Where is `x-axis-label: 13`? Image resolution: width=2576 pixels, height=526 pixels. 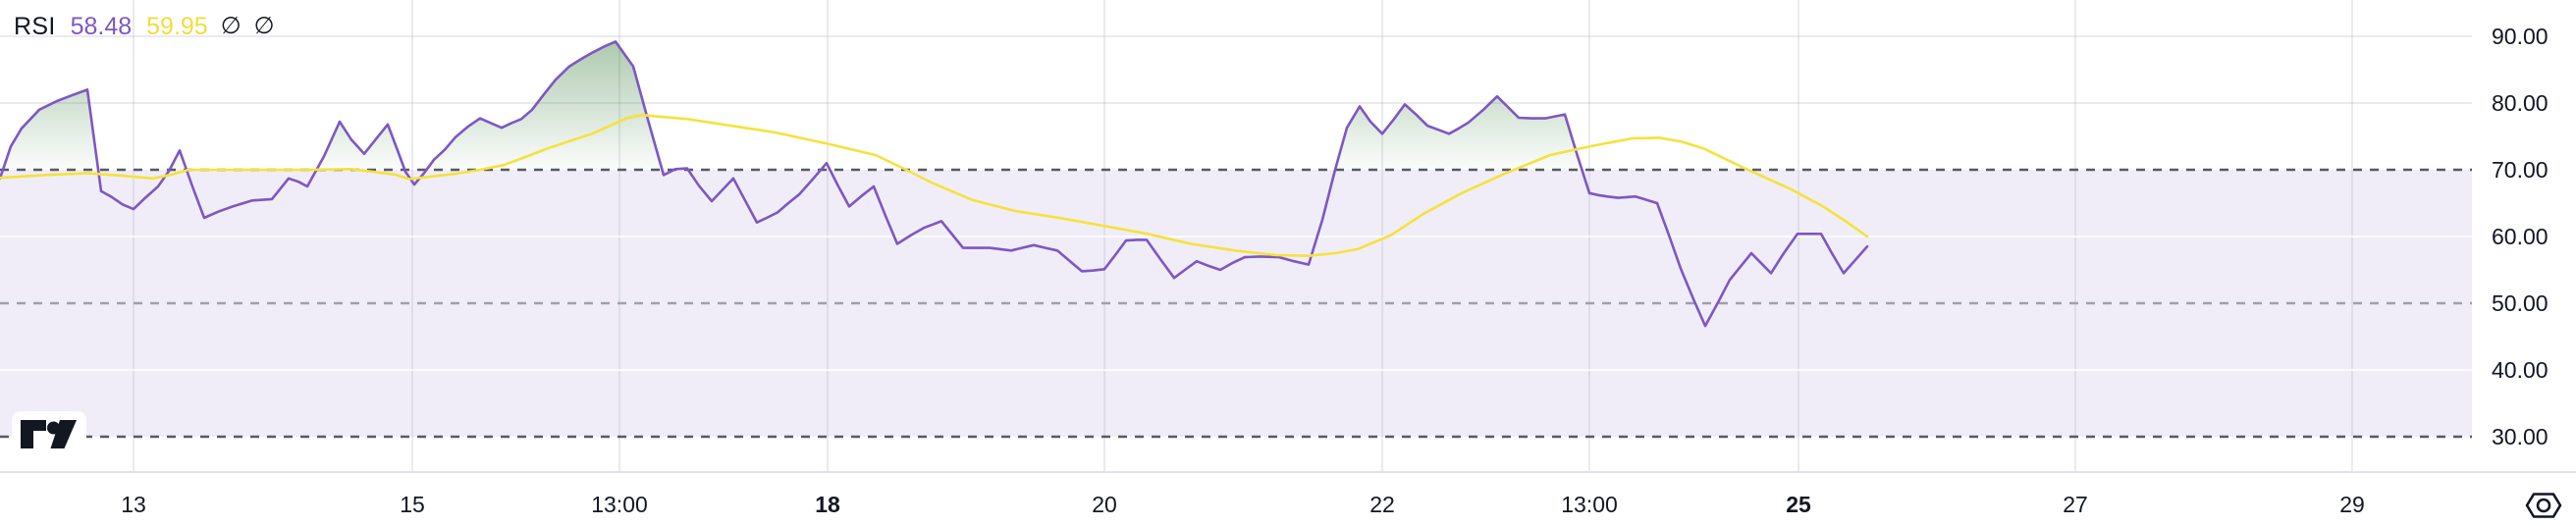
x-axis-label: 13 is located at coordinates (133, 504).